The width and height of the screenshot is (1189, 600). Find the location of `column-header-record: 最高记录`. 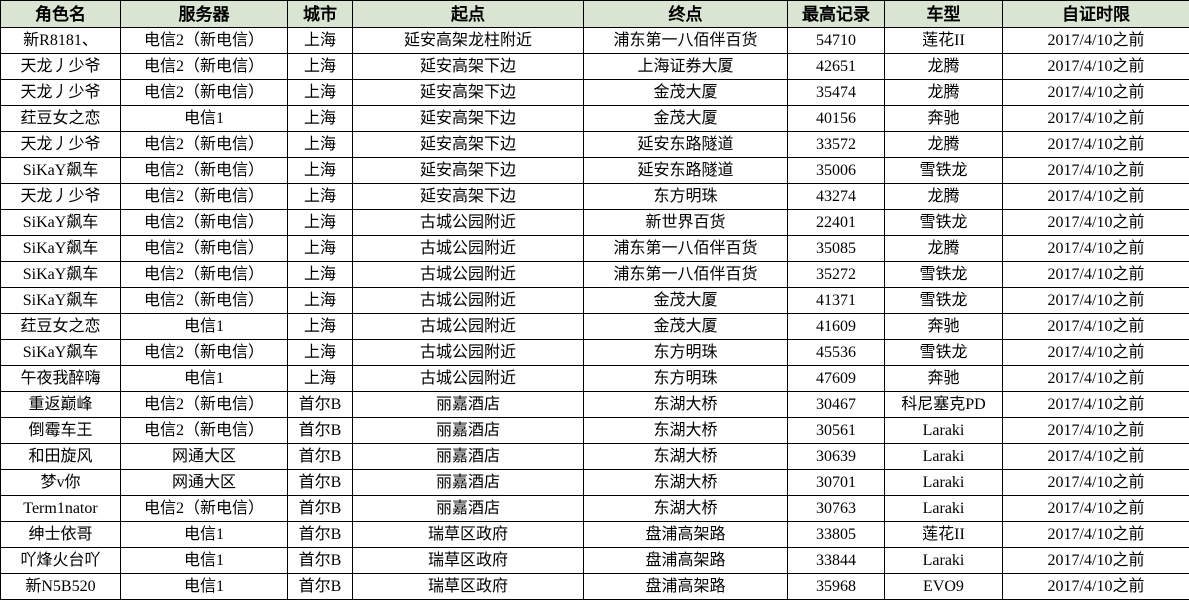

column-header-record: 最高记录 is located at coordinates (836, 14).